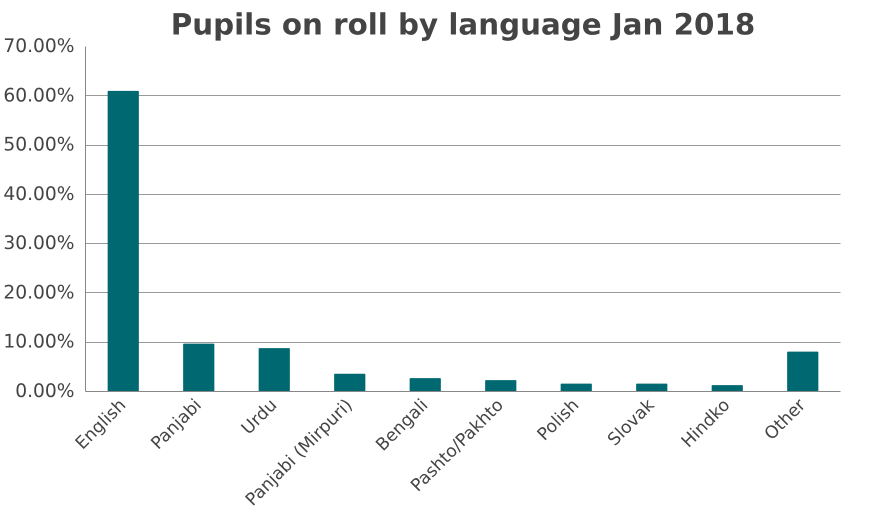 The image size is (870, 525). Describe the element at coordinates (39, 293) in the screenshot. I see `y-tick-label: 20.00%` at that location.